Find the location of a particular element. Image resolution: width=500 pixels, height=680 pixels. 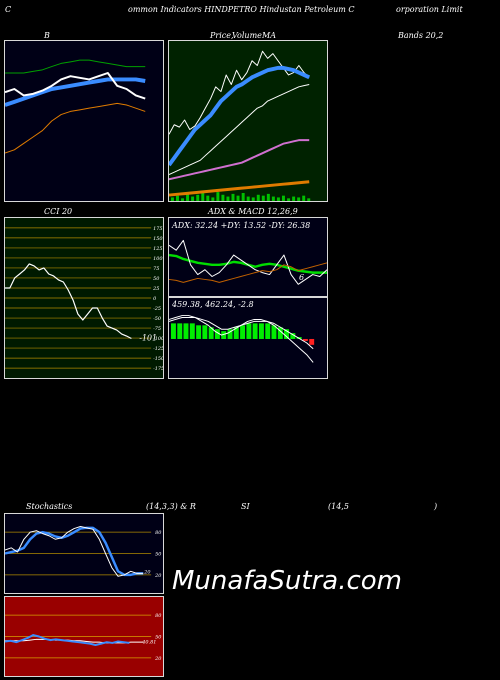

cci-tick-label: 50 is located at coordinates (156, 279).